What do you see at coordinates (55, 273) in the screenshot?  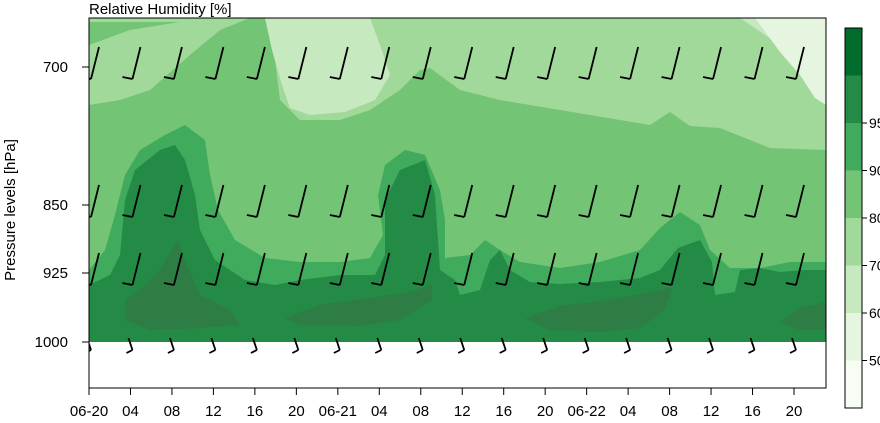 I see `y-tick-label: 925` at bounding box center [55, 273].